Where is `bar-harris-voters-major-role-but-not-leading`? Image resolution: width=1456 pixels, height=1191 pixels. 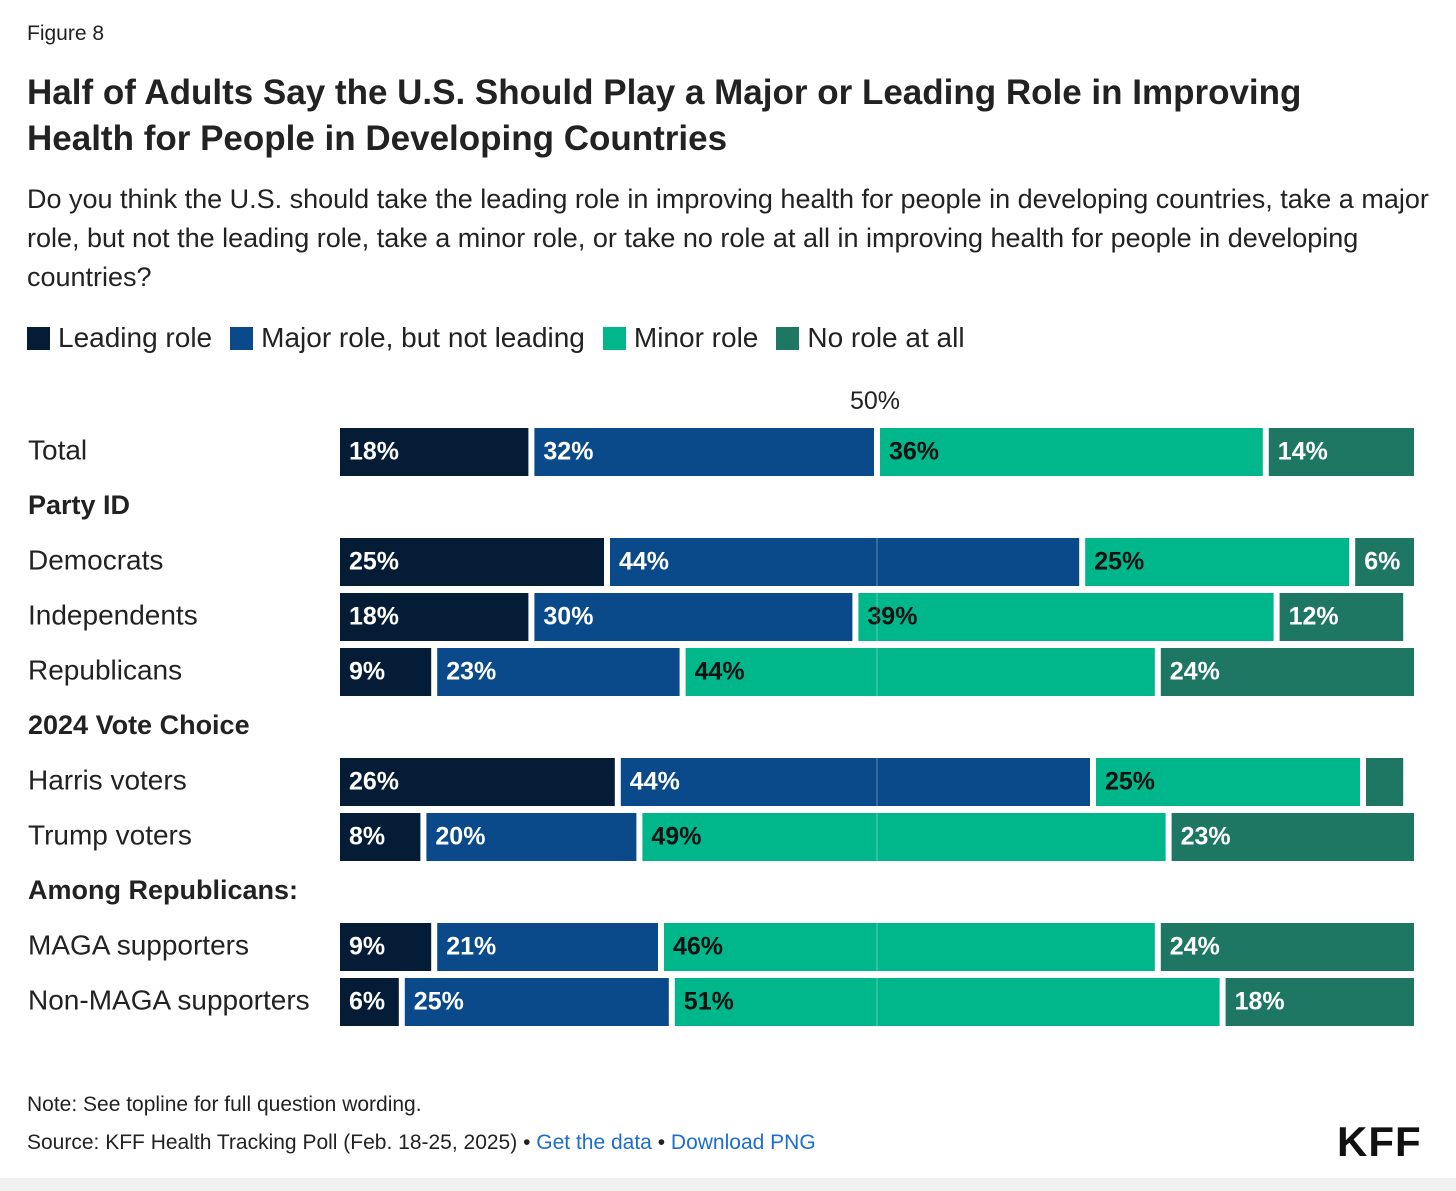
bar-harris-voters-major-role-but-not-leading is located at coordinates (855, 782).